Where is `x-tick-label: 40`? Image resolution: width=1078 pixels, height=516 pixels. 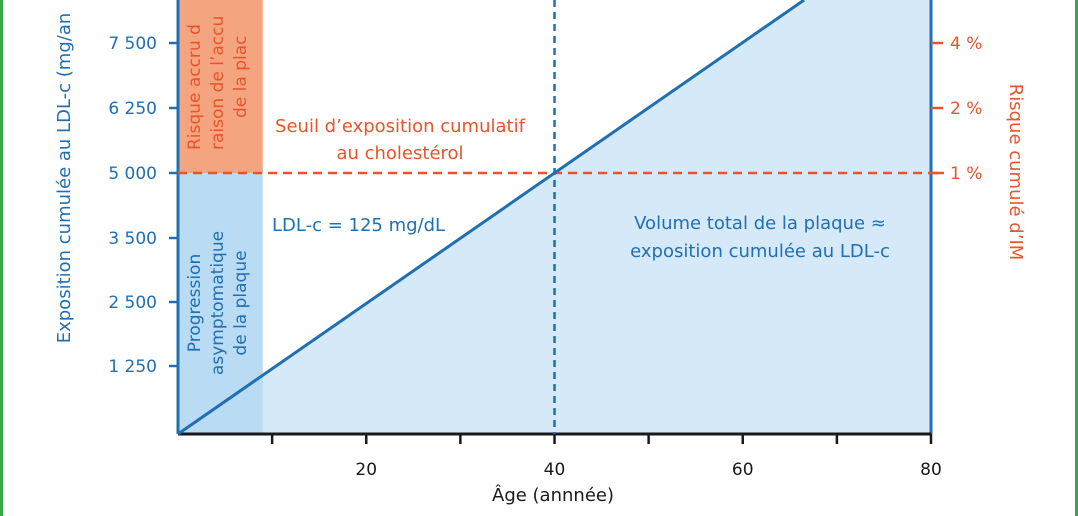
x-tick-label: 40 is located at coordinates (555, 470).